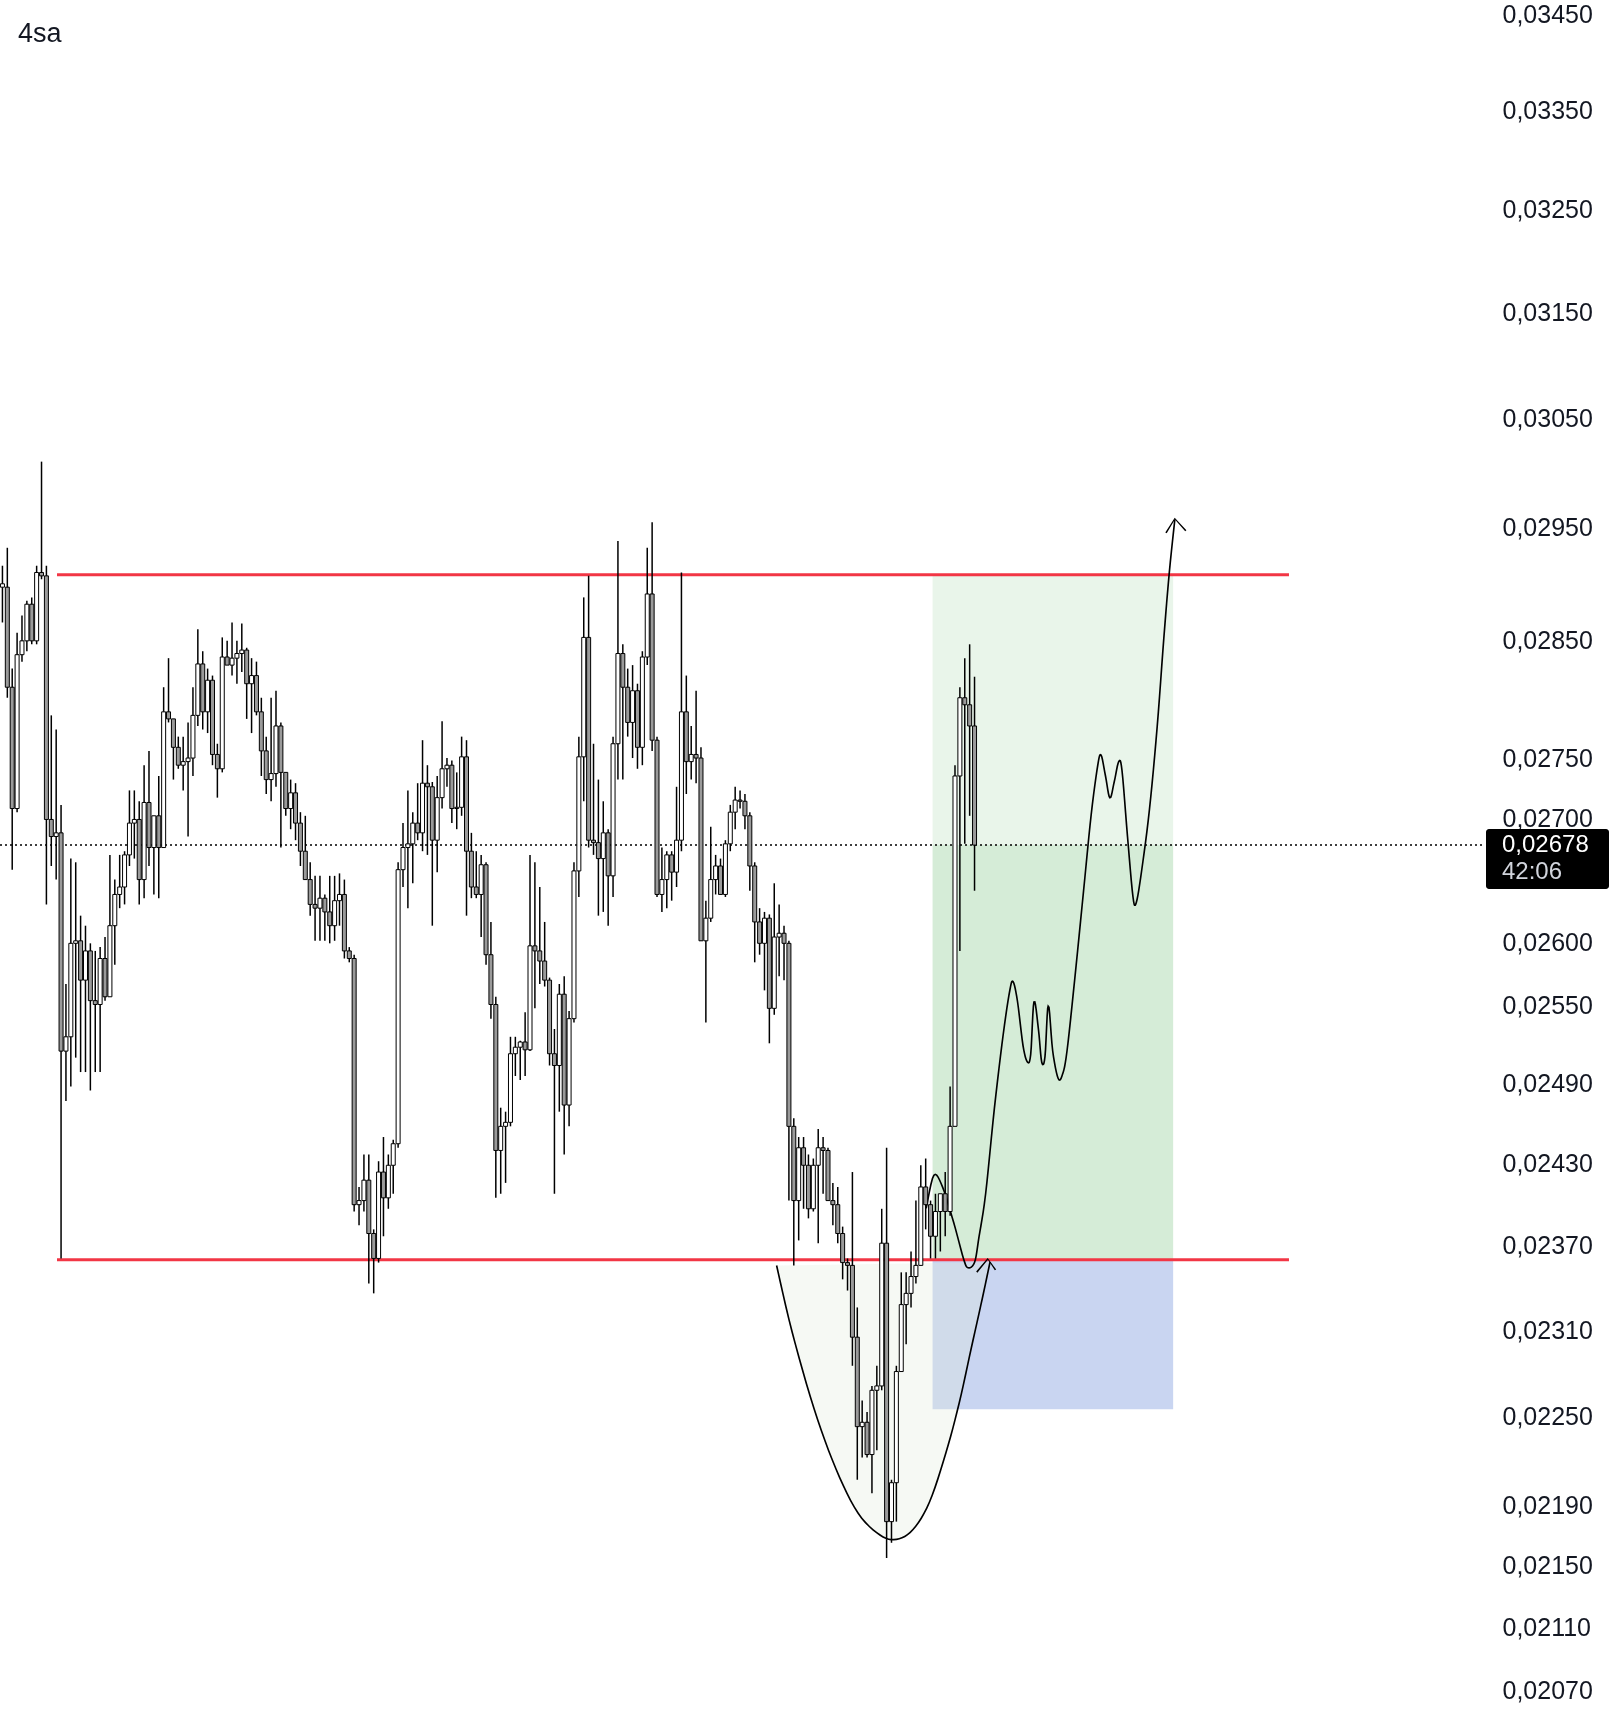 The width and height of the screenshot is (1620, 1724). Describe the element at coordinates (1547, 1245) in the screenshot. I see `y-tick-label: 0,02370` at that location.